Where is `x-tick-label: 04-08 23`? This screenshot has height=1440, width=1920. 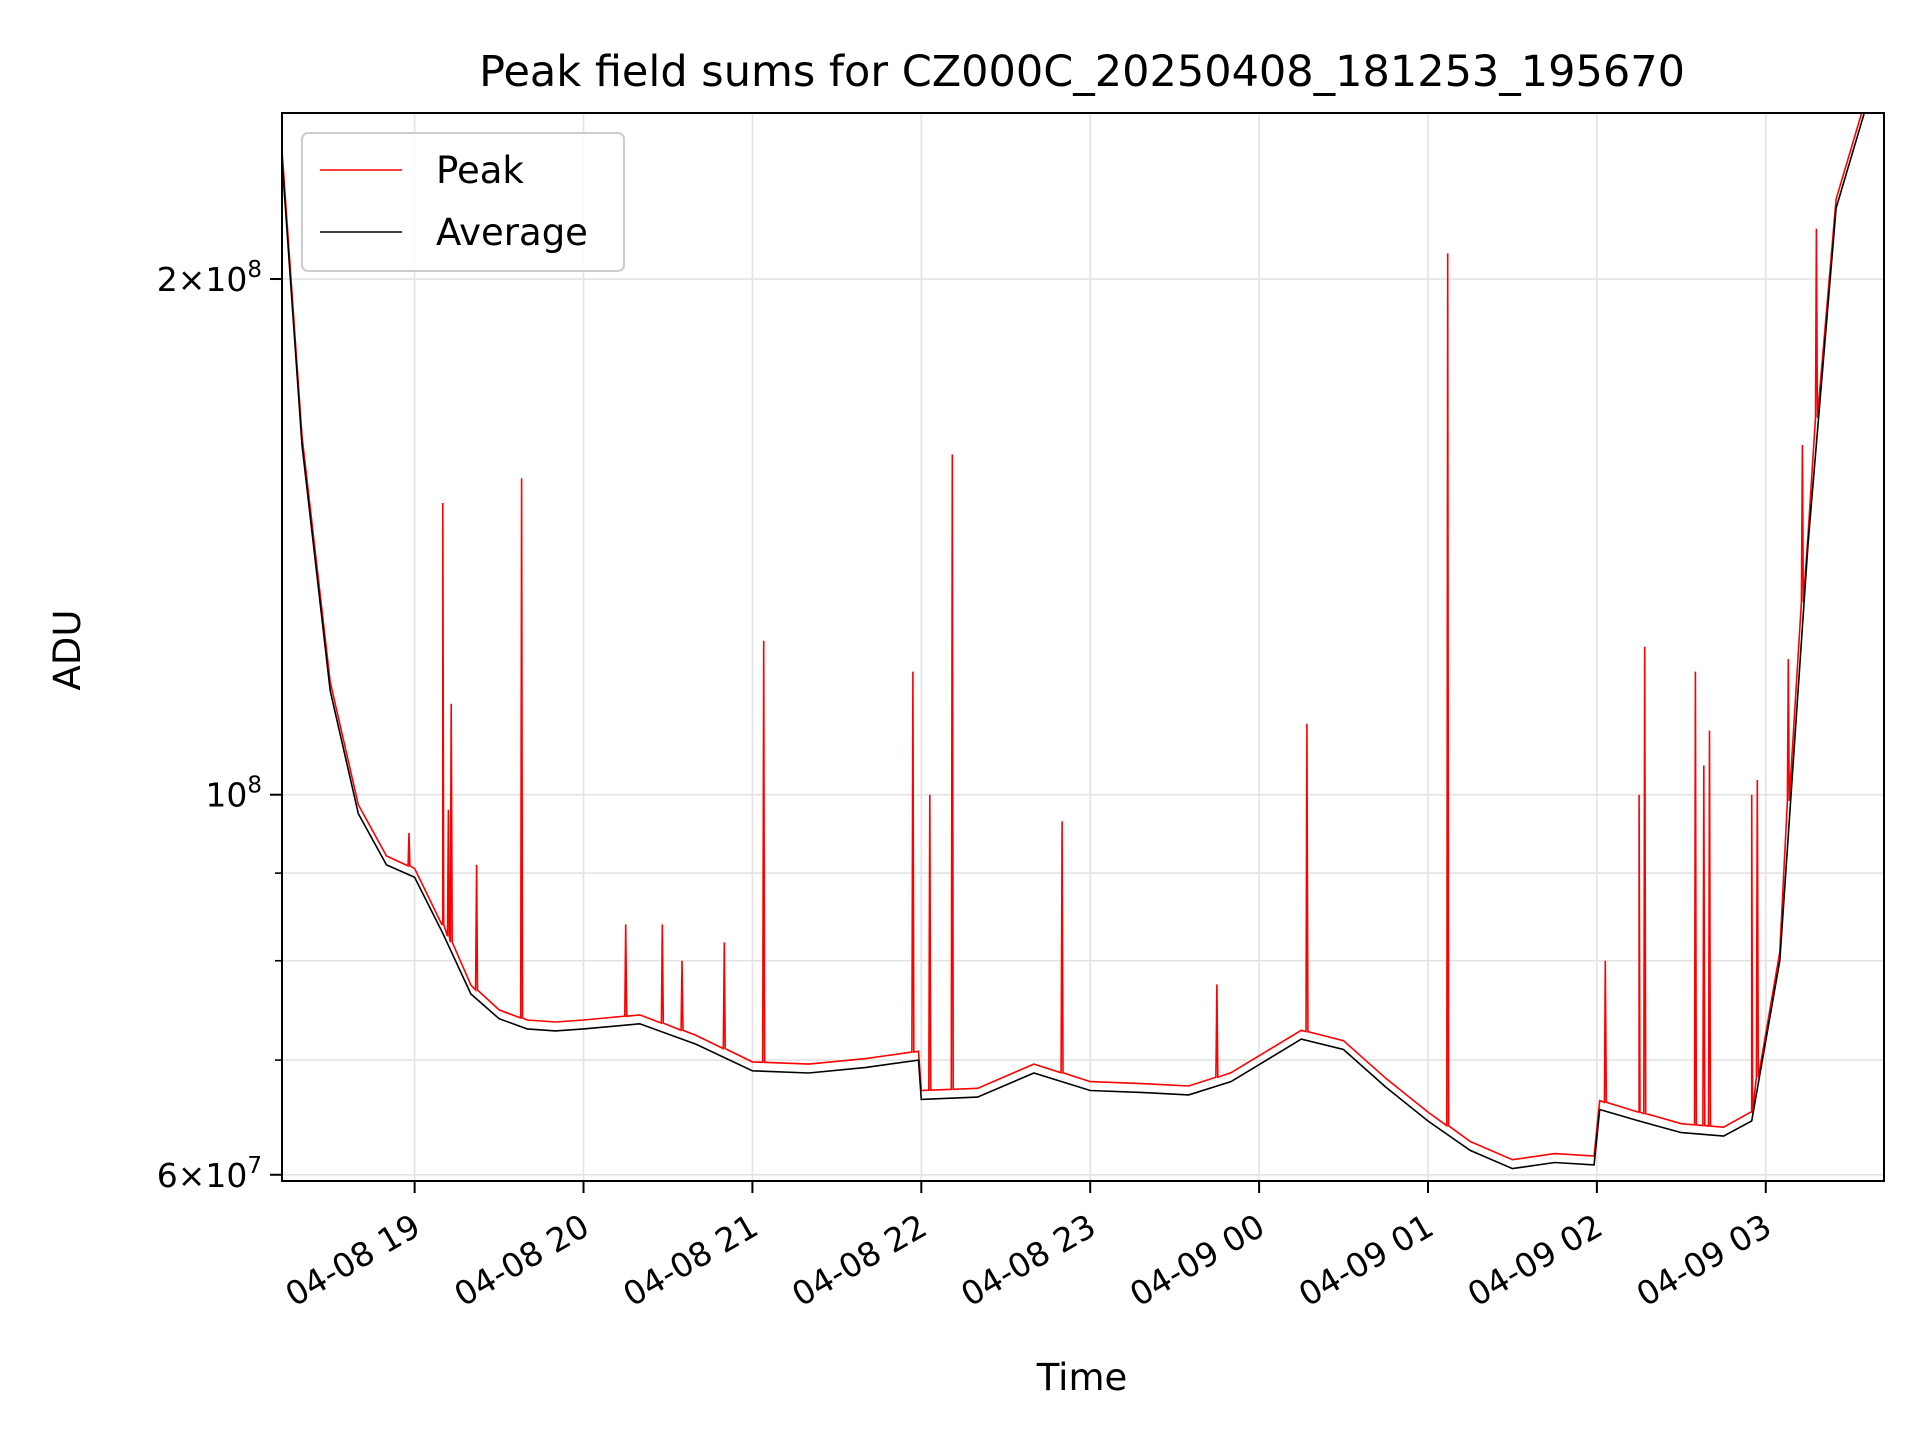 x-tick-label: 04-08 23 is located at coordinates (1028, 1260).